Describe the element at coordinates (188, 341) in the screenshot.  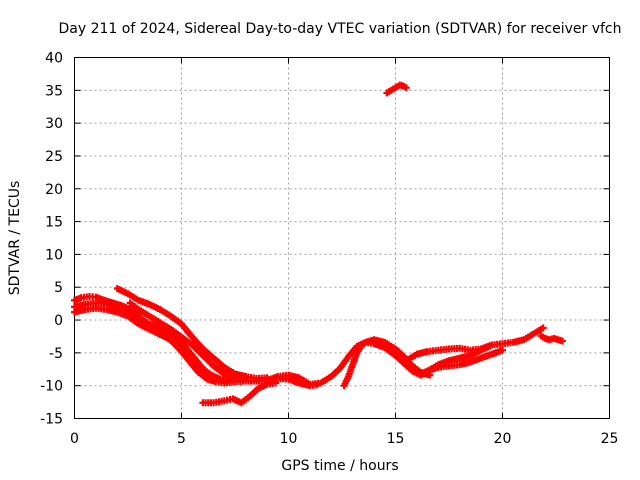
I see `series-arc-e` at that location.